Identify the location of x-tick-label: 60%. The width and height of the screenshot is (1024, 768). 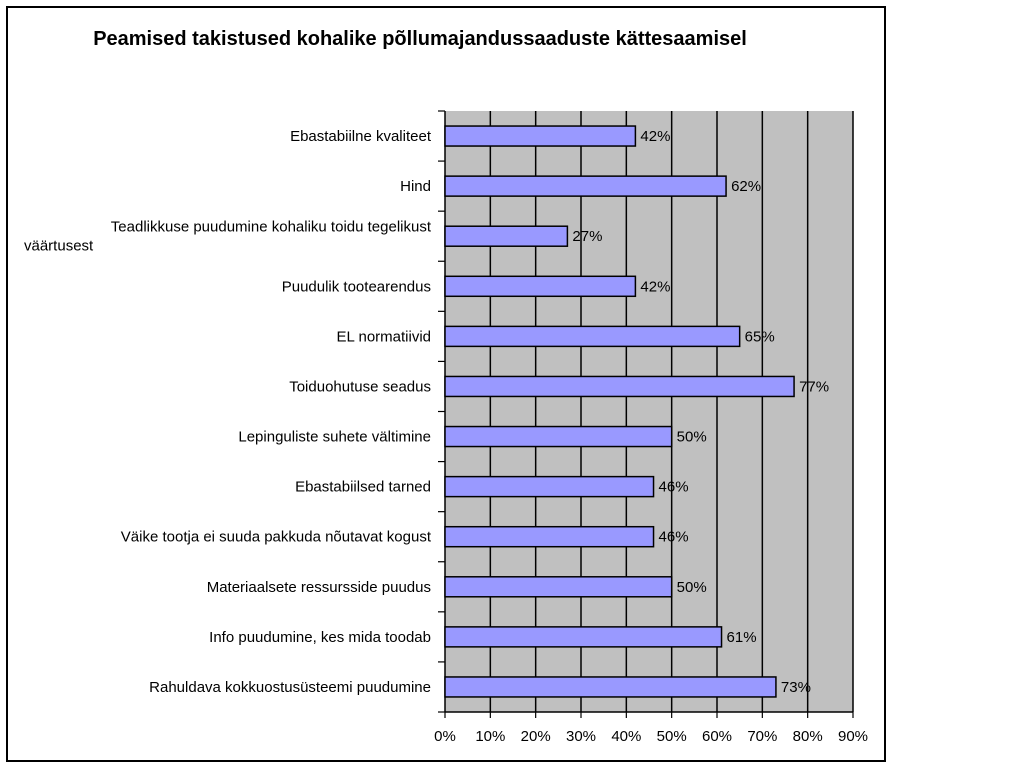
(717, 736).